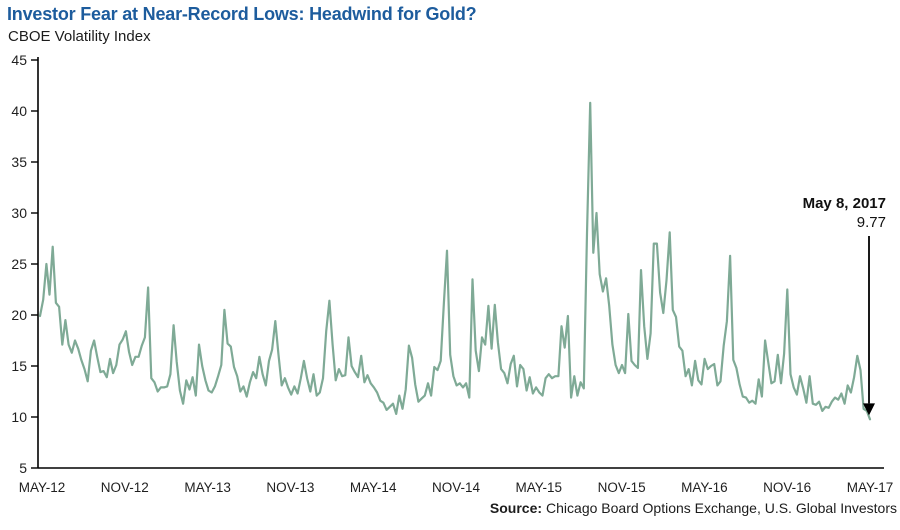 Image resolution: width=900 pixels, height=530 pixels. Describe the element at coordinates (125, 487) in the screenshot. I see `x-tick-label: NOV-12` at that location.